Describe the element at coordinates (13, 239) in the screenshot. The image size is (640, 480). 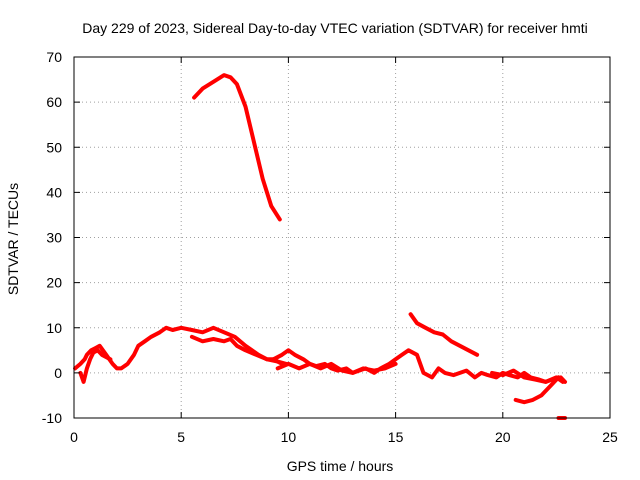
I see `y-axis-label: SDTVAR / TECUs` at that location.